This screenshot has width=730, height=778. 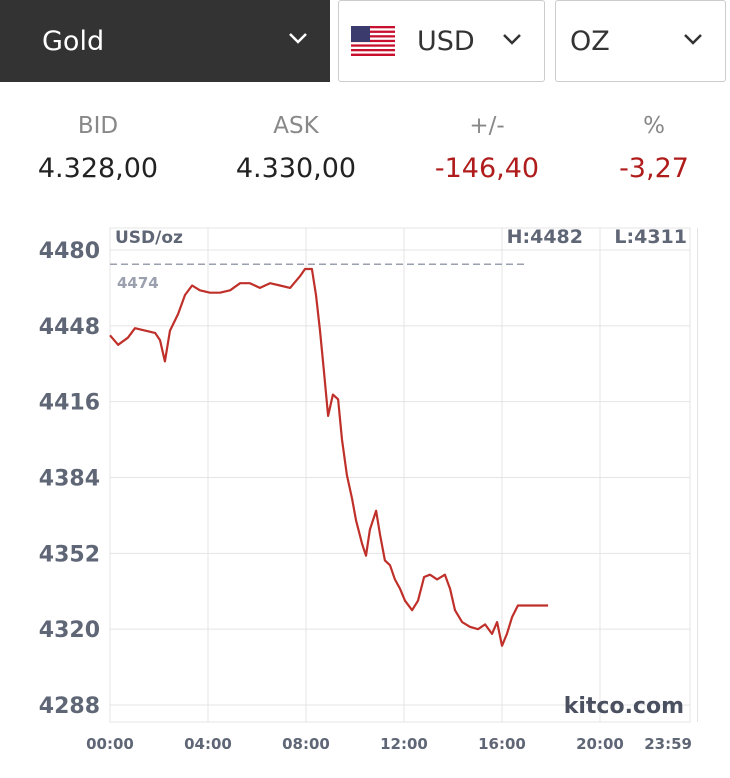 I want to click on x-tick-label: 08:00, so click(x=306, y=744).